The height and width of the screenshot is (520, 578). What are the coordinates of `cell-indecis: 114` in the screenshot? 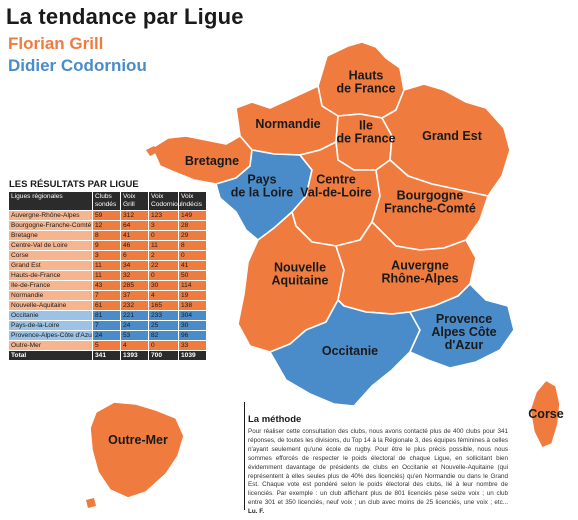 It's located at (192, 285).